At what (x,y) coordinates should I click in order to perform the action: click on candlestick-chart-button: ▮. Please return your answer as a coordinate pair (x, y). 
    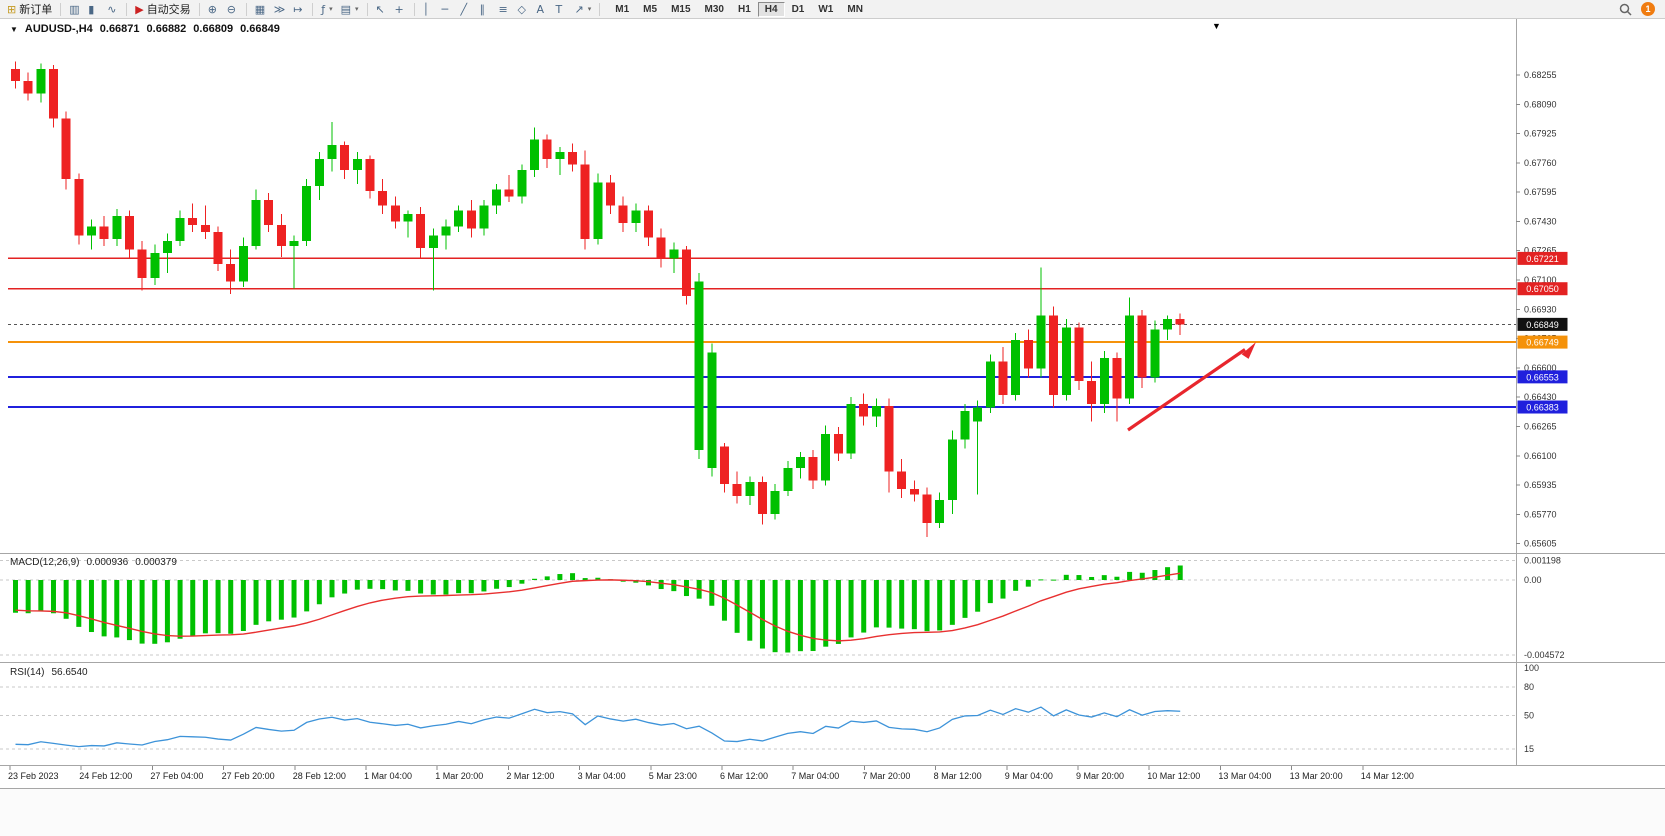
    Looking at the image, I should click on (93, 9).